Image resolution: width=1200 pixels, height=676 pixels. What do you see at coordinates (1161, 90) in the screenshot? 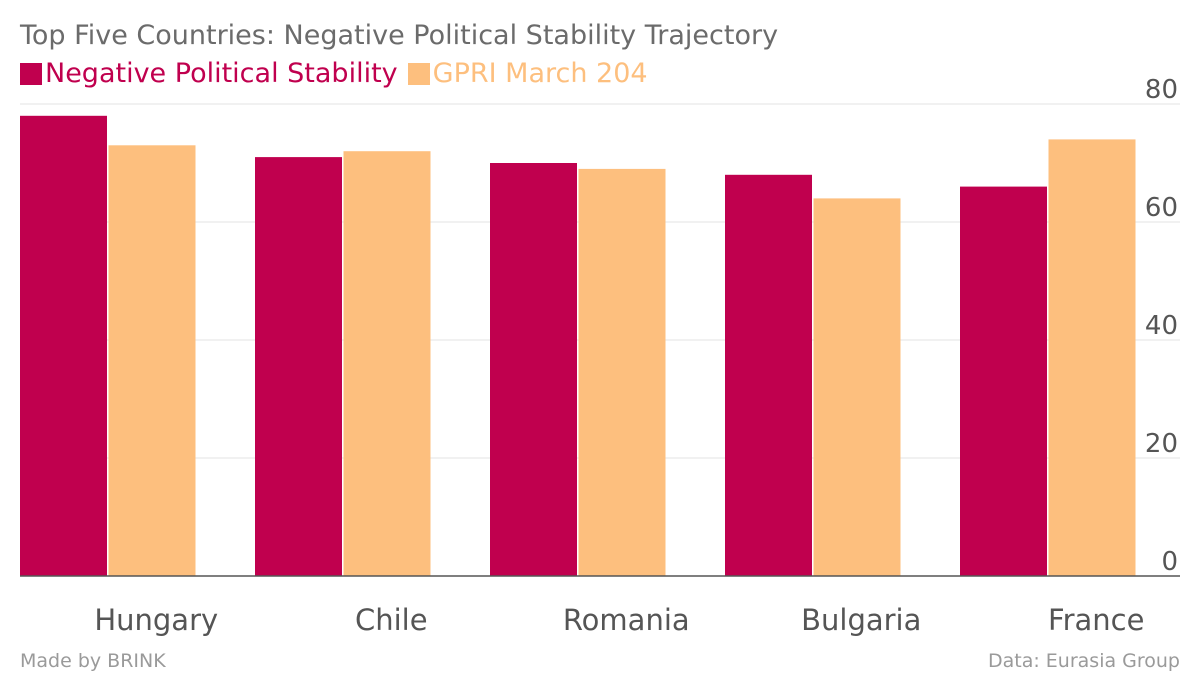
I see `y-tick-label-80: 80` at bounding box center [1161, 90].